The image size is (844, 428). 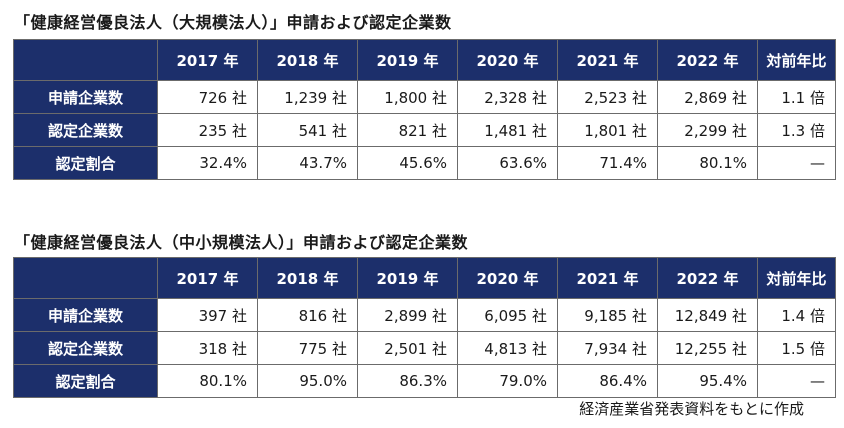 What do you see at coordinates (507, 381) in the screenshot?
I see `table-cell: 79.0%` at bounding box center [507, 381].